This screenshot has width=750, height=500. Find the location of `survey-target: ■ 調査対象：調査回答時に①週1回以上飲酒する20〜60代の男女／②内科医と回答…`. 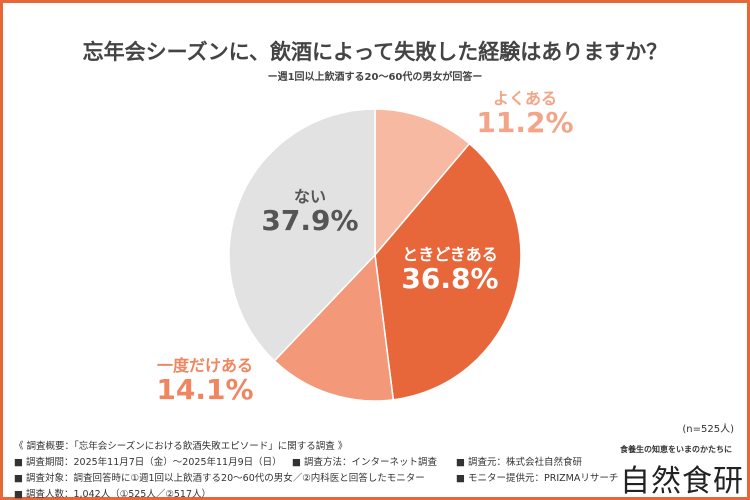

survey-target: ■ 調査対象：調査回答時に①週1回以上飲酒する20〜60代の男女／②内科医と回答… is located at coordinates (219, 478).